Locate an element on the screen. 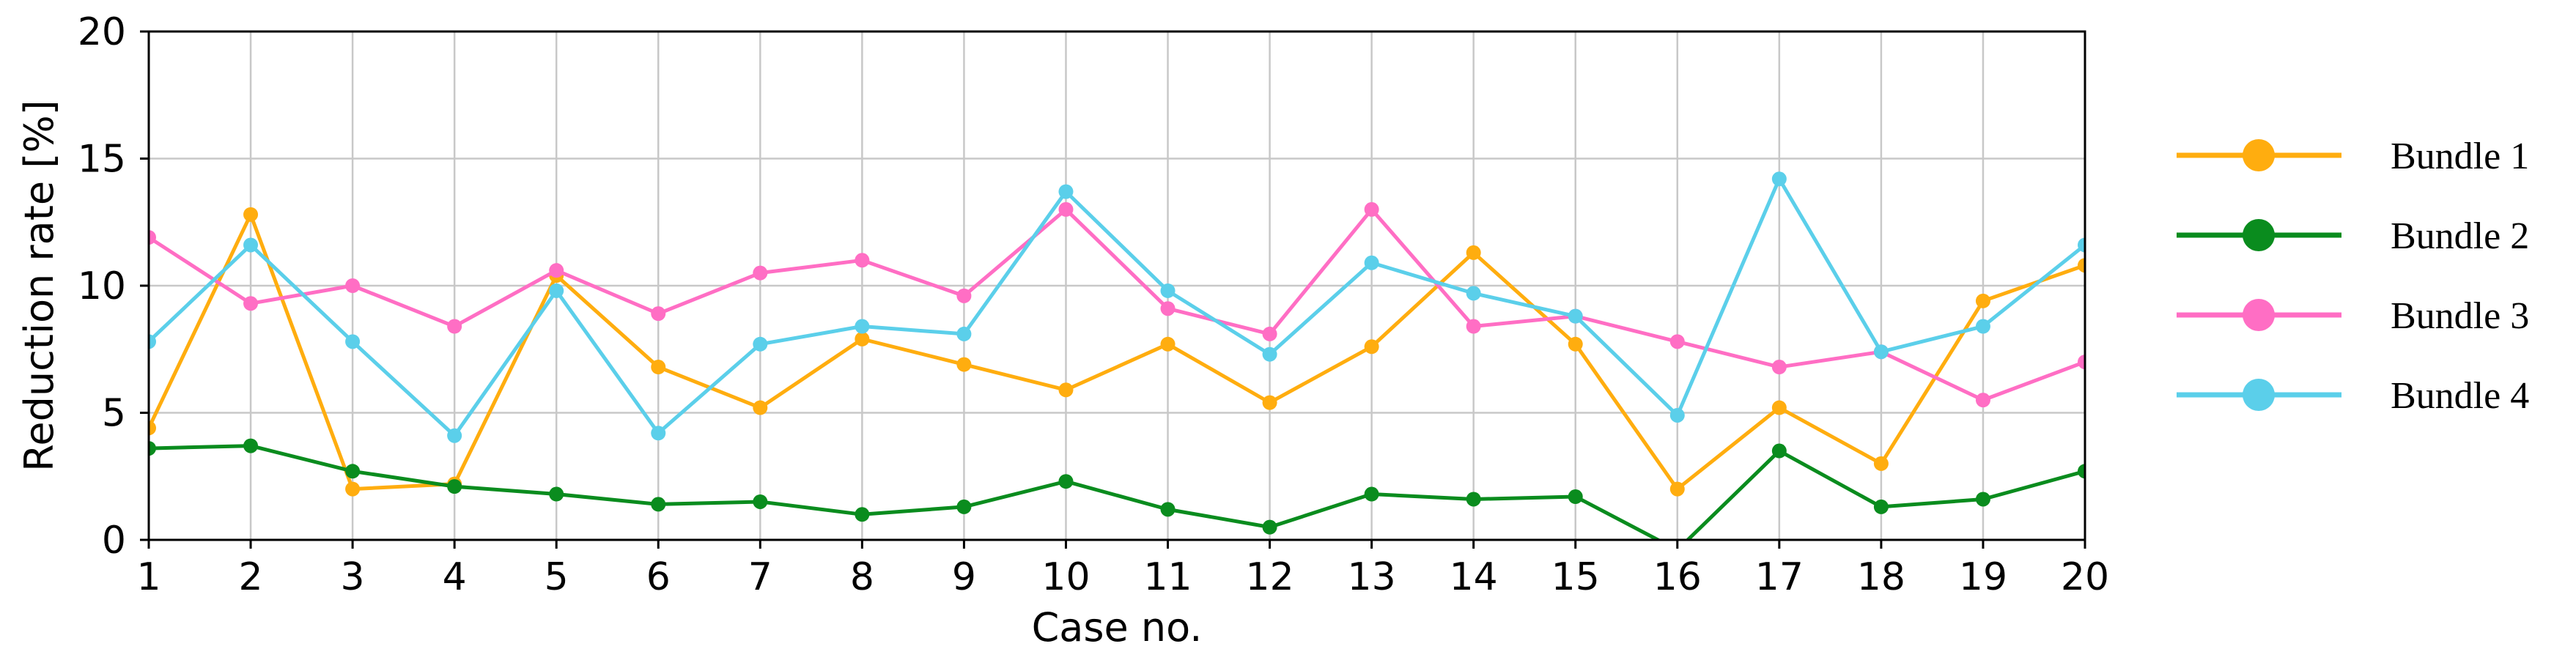 The image size is (2576, 660). legend: Bundle 1 Bundle 2 Bundle 3 Bundle 4 is located at coordinates (2353, 277).